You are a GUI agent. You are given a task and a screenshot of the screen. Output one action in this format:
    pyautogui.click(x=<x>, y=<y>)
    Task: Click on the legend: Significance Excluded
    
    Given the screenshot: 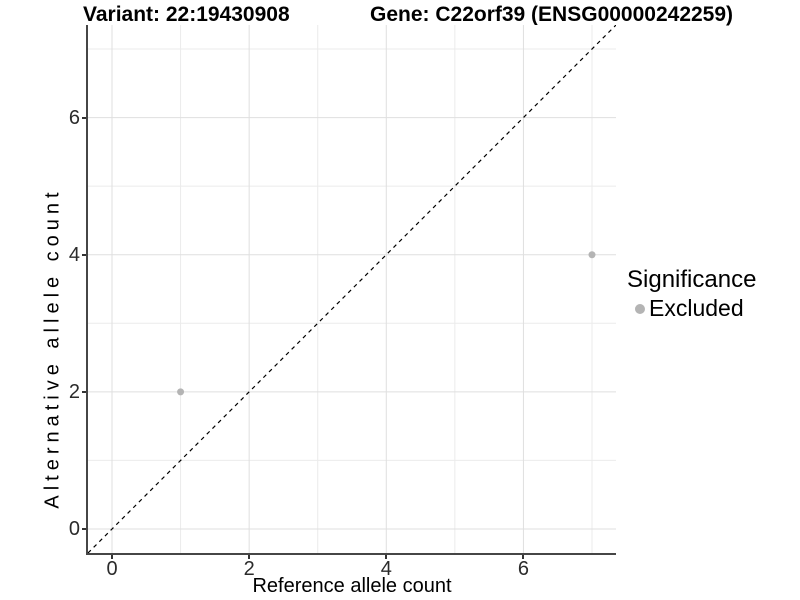 What is the action you would take?
    pyautogui.click(x=691, y=294)
    